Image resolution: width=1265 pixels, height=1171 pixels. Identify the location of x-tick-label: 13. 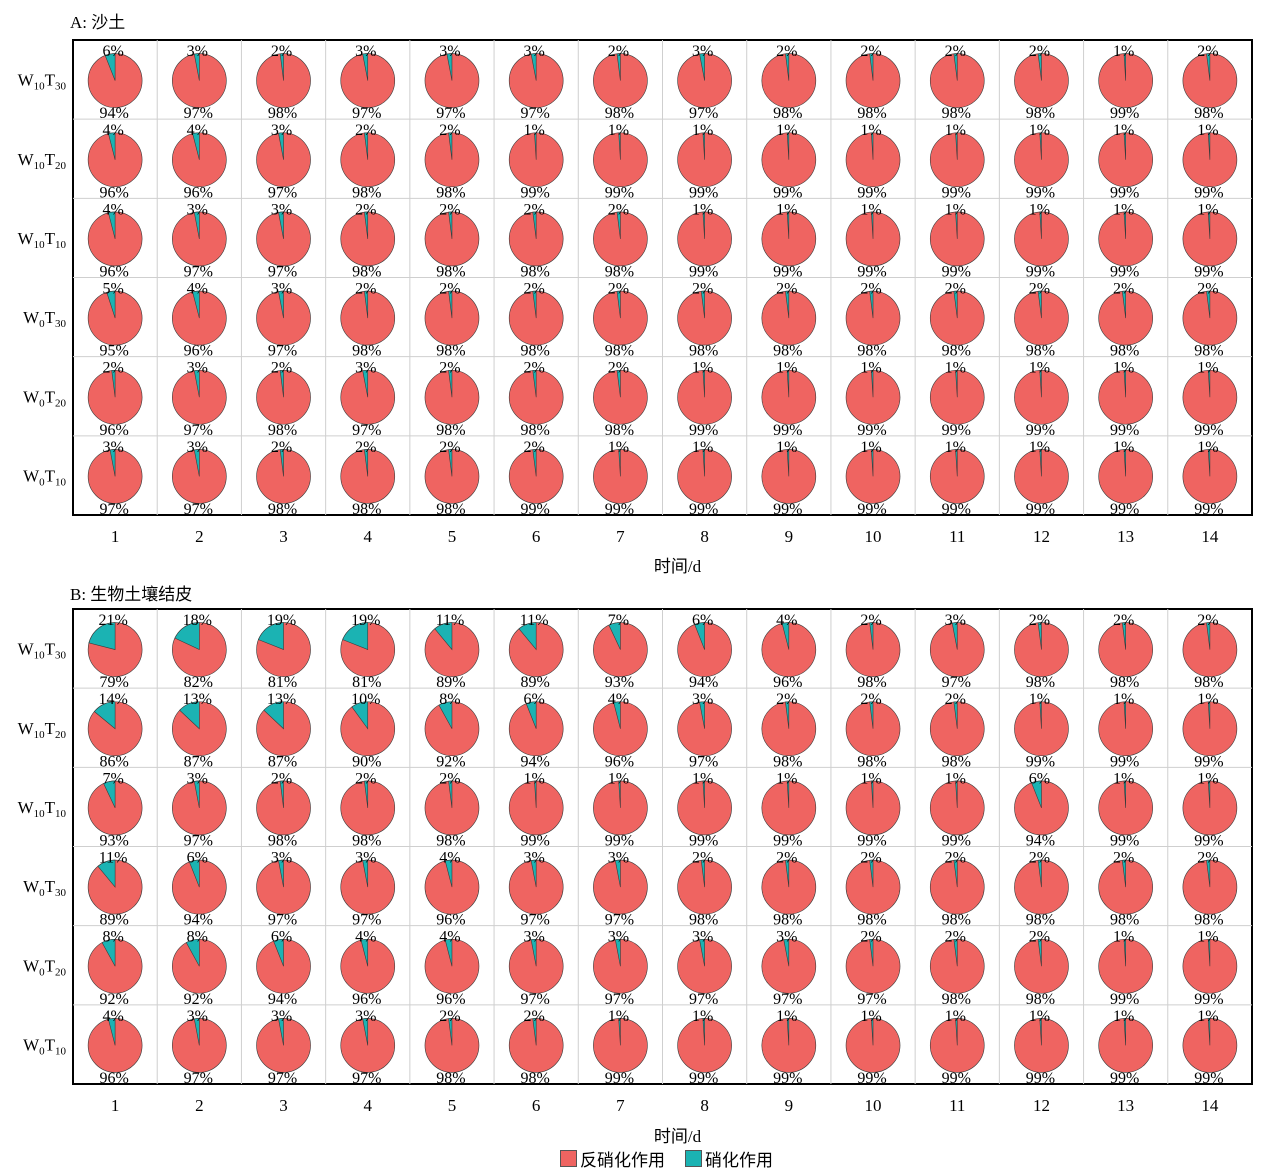
(1125, 1105).